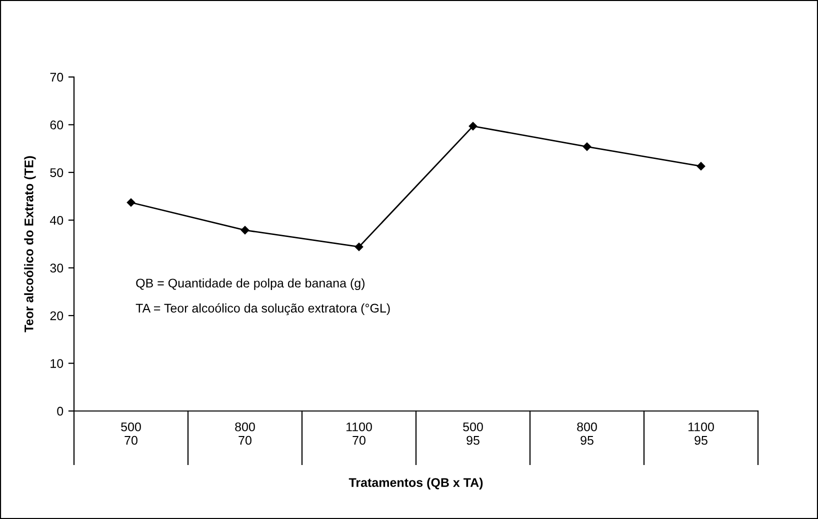 The width and height of the screenshot is (818, 519). I want to click on y-tick-label: 50, so click(57, 173).